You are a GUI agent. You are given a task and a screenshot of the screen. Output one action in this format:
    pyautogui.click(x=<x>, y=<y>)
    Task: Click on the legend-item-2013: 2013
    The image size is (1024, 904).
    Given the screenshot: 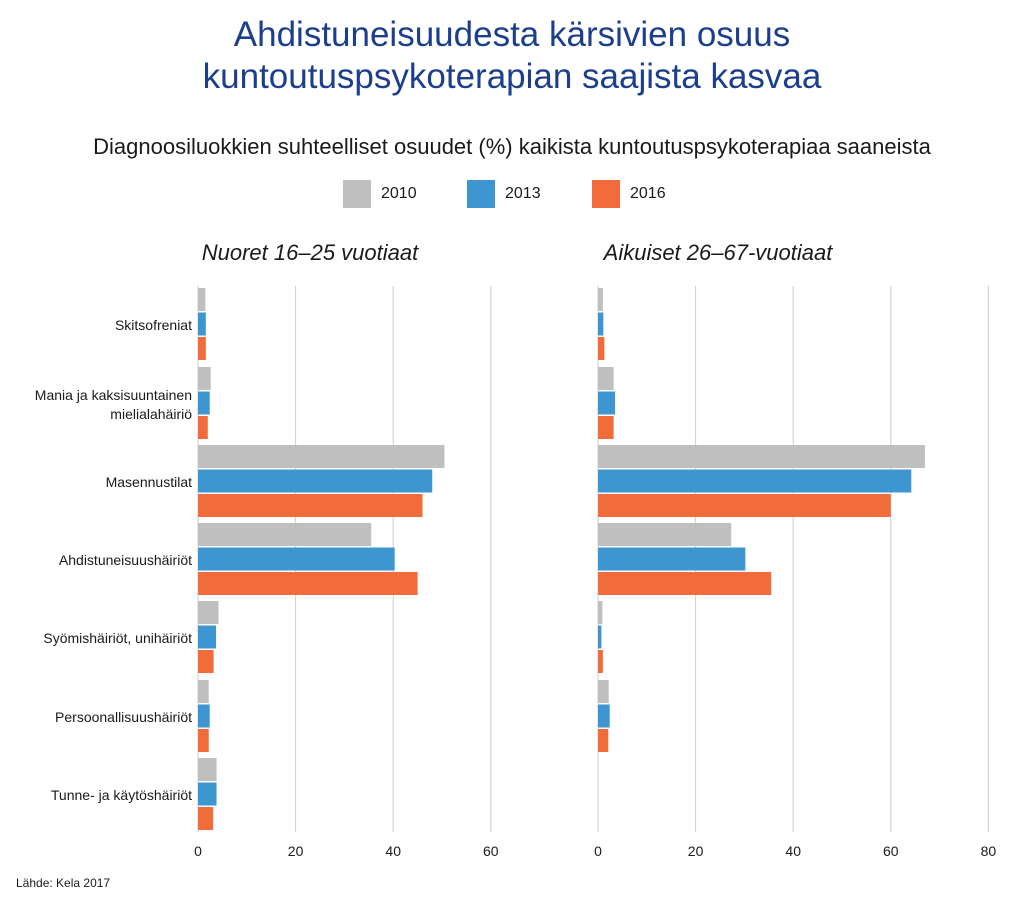 What is the action you would take?
    pyautogui.click(x=504, y=194)
    